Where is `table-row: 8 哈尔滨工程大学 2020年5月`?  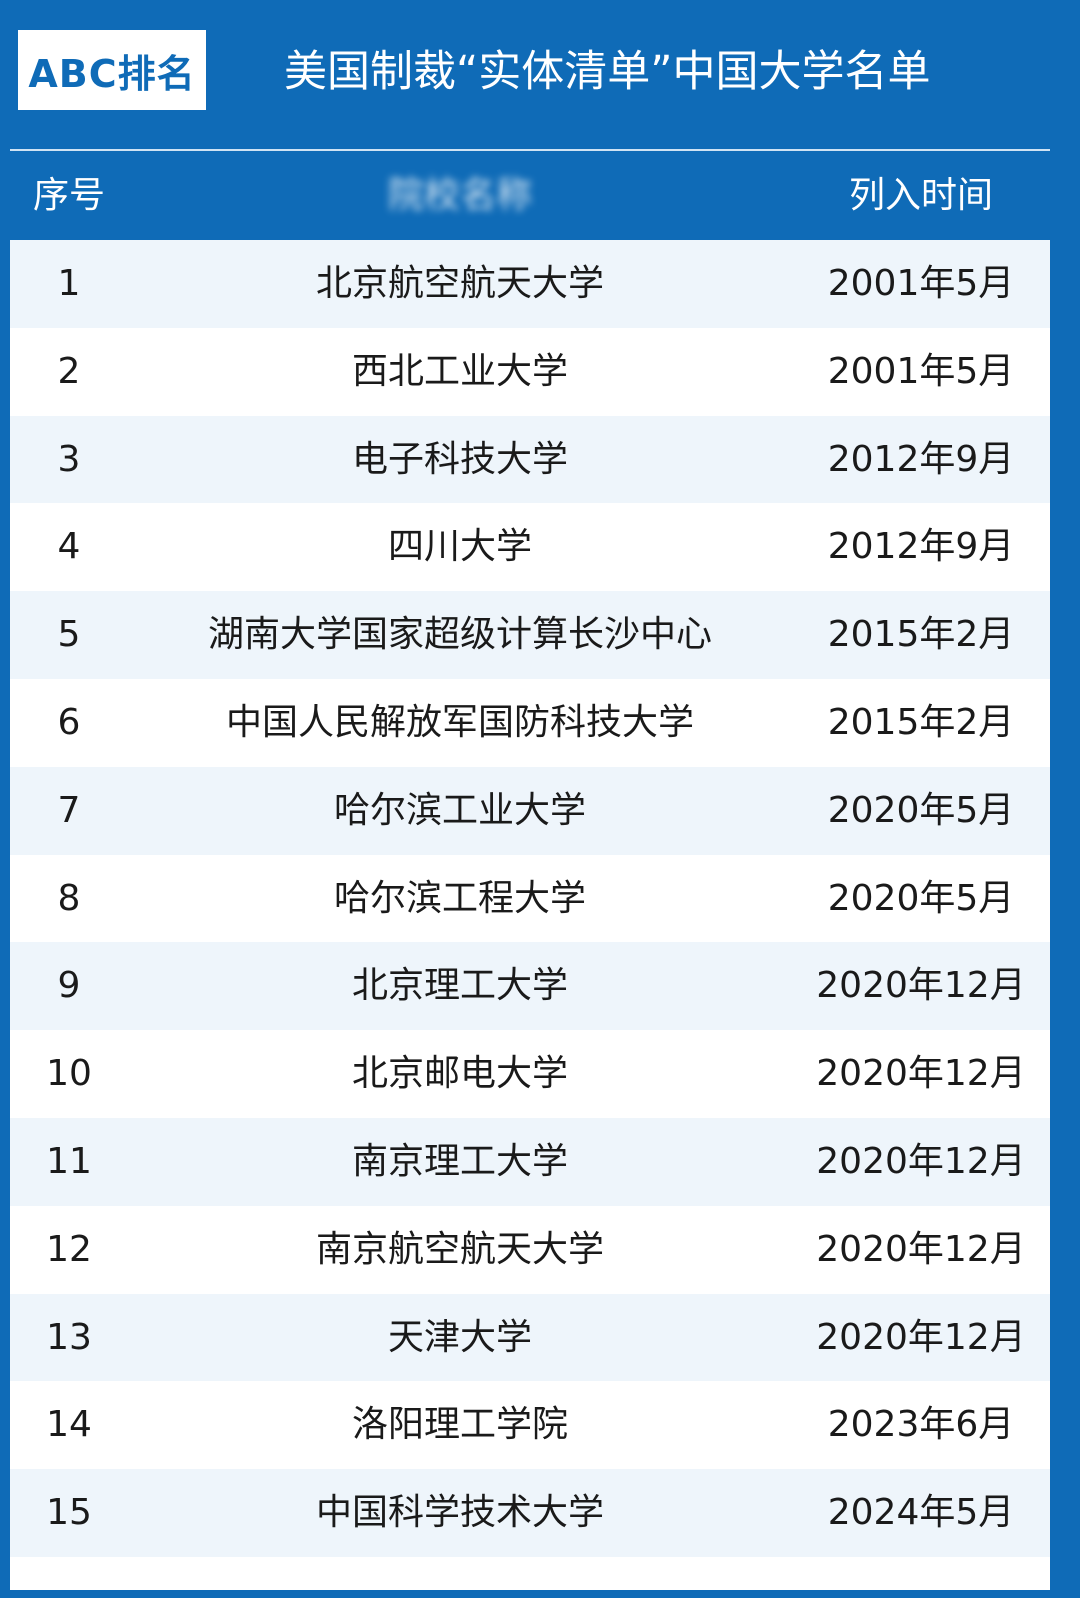
table-row: 8 哈尔滨工程大学 2020年5月 is located at coordinates (530, 899).